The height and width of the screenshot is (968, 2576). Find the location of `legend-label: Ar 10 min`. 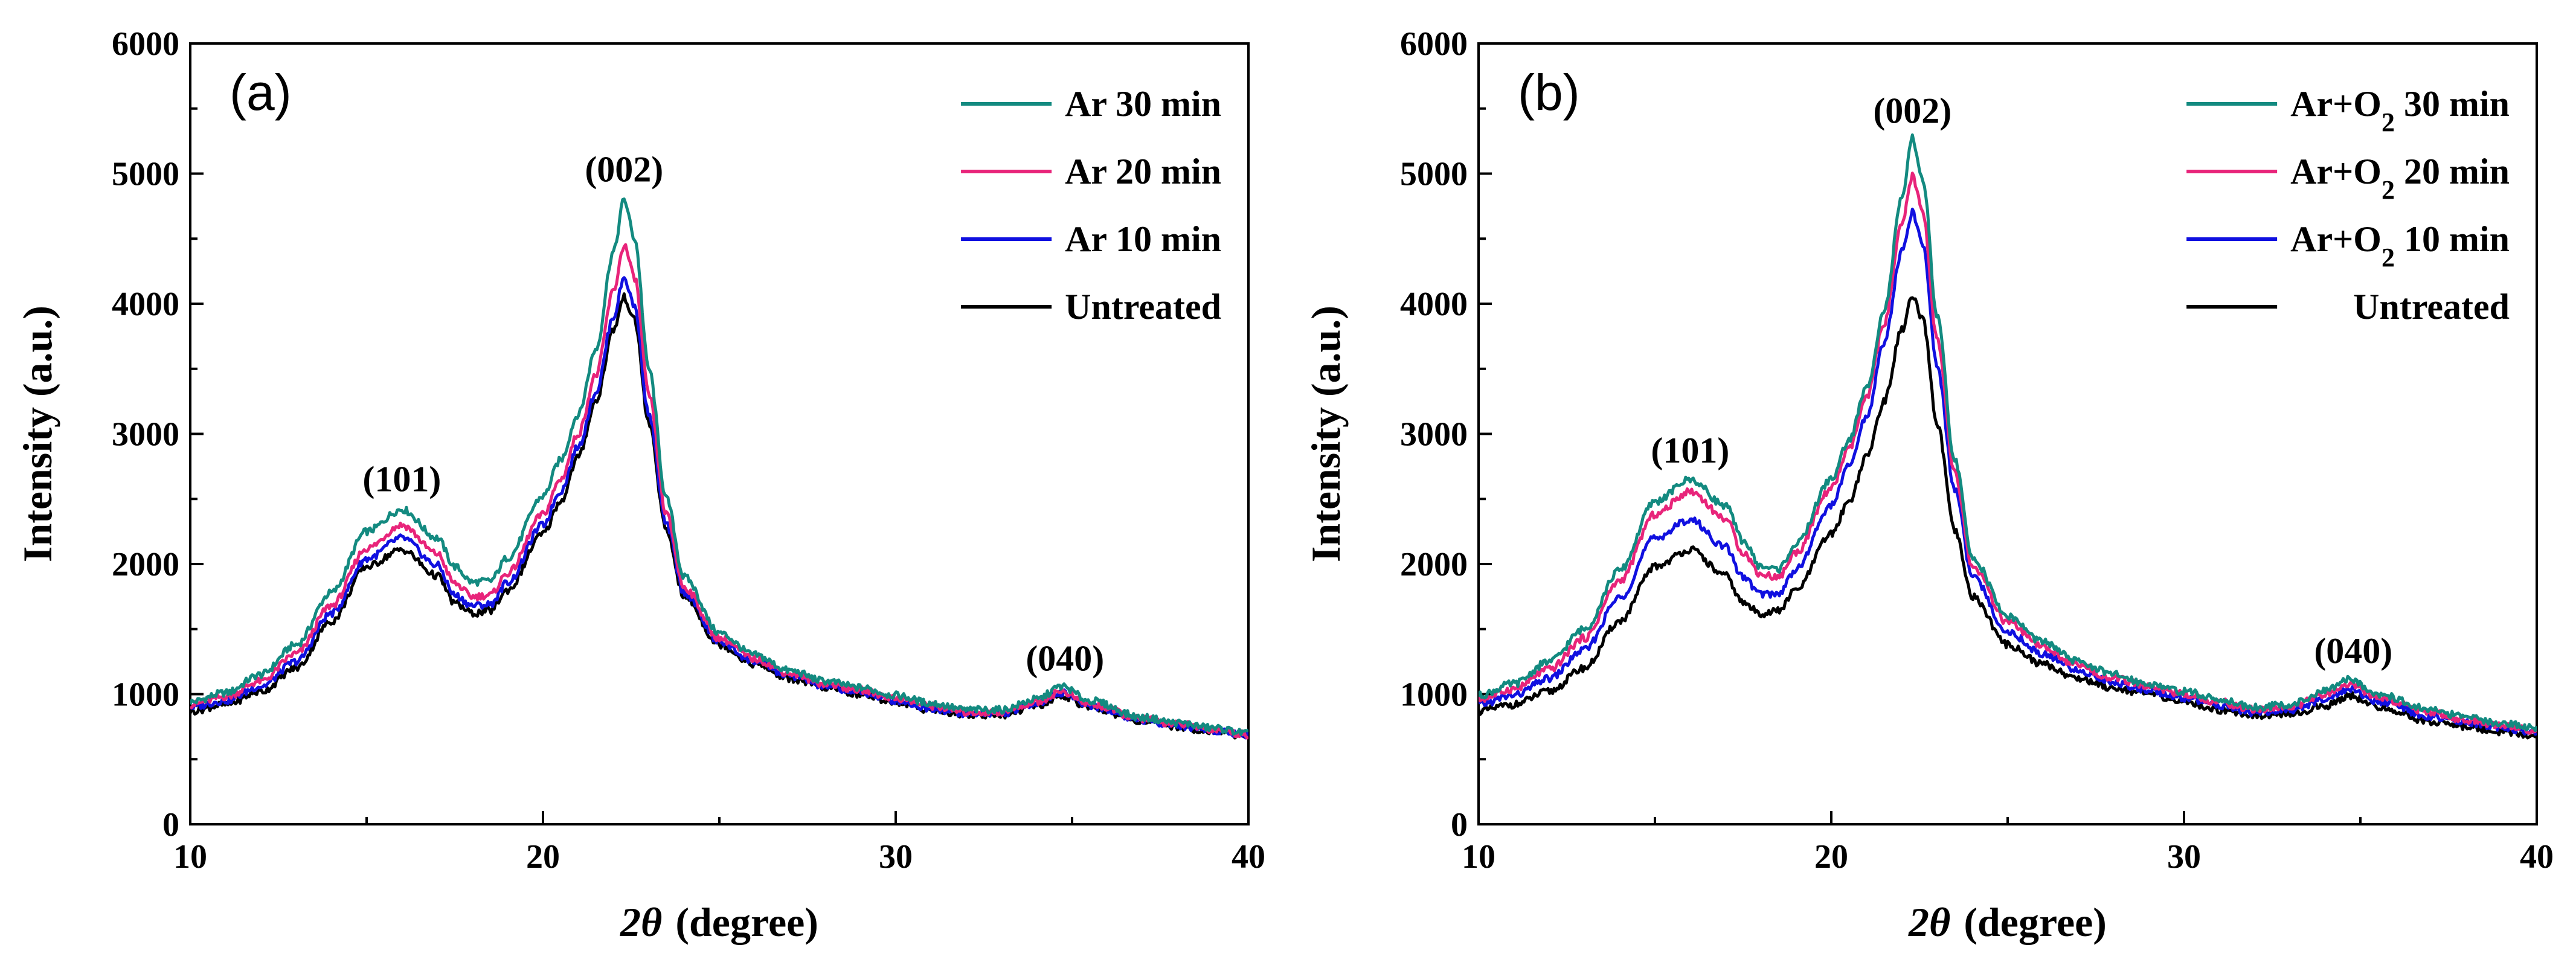

legend-label: Ar 10 min is located at coordinates (1143, 239).